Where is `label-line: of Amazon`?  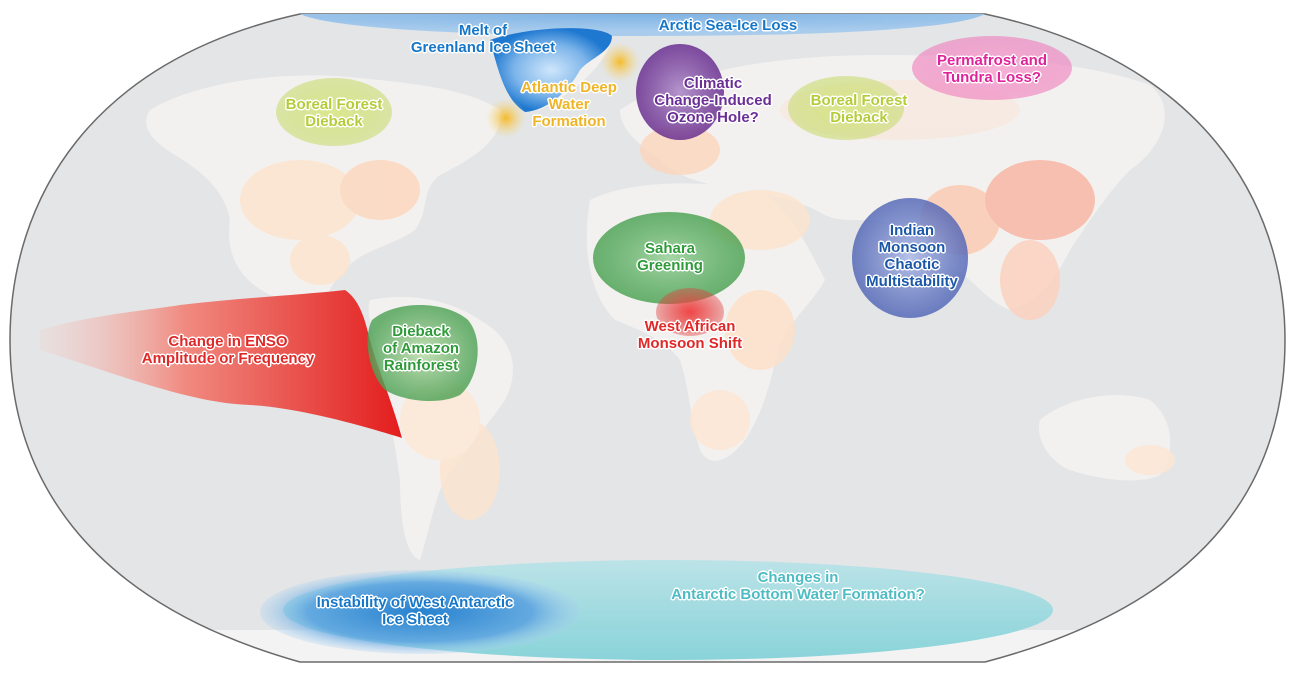 label-line: of Amazon is located at coordinates (421, 348).